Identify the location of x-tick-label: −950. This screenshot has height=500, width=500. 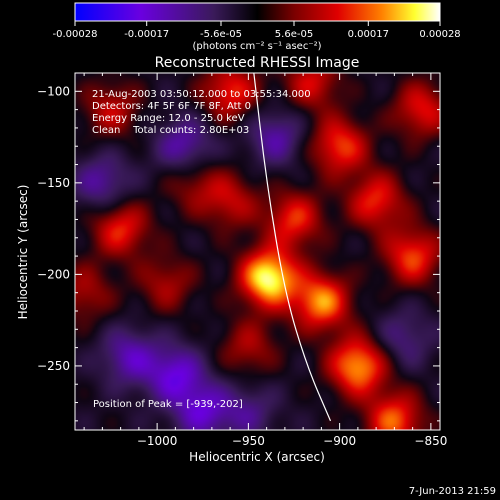
(248, 441).